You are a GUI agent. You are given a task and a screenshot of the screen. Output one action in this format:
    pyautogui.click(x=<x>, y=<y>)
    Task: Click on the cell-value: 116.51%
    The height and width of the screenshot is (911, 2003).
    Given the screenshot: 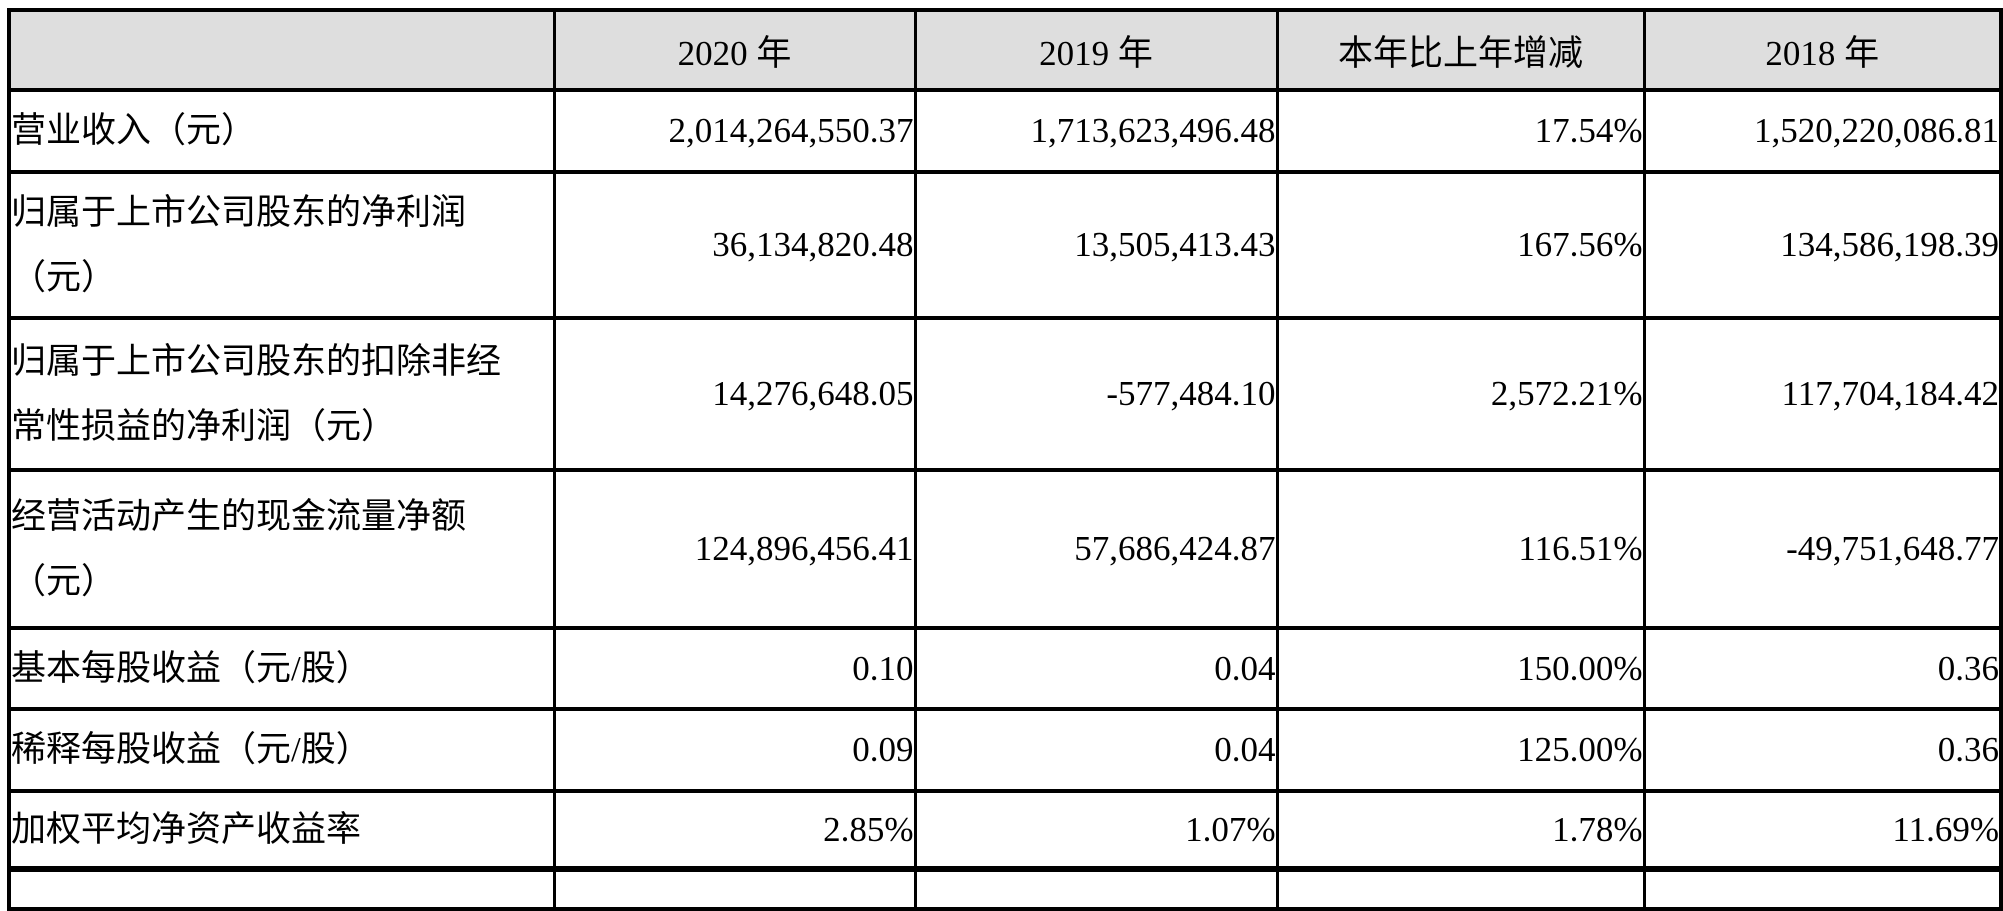 What is the action you would take?
    pyautogui.click(x=1460, y=549)
    